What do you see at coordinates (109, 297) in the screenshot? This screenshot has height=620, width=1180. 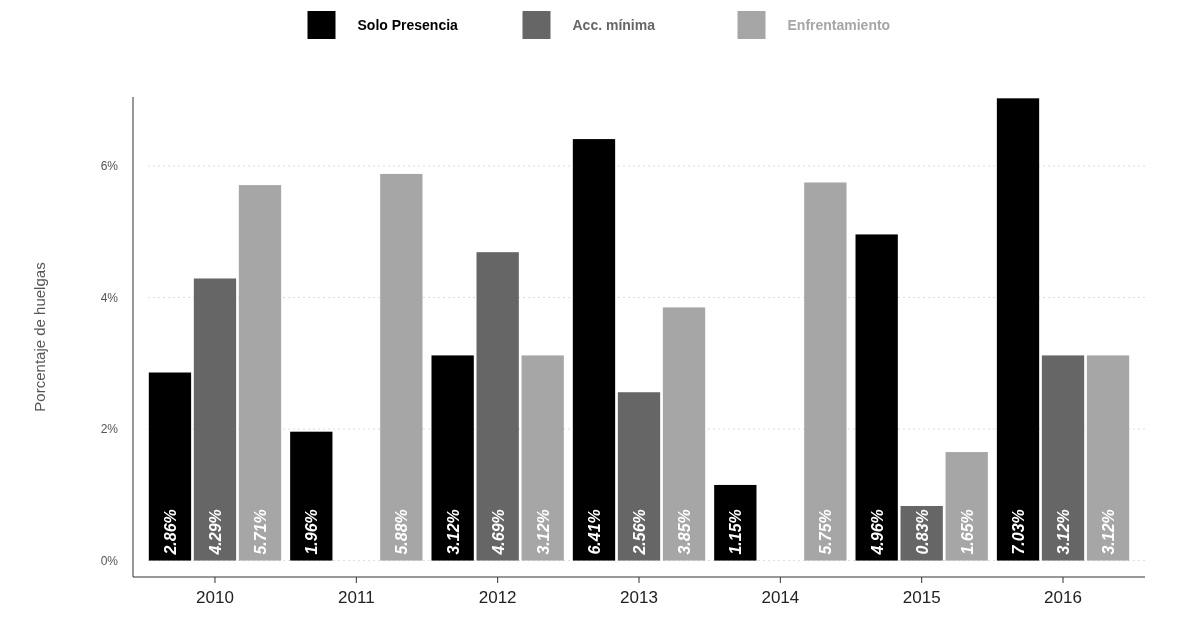 I see `y-tick-label: 4%` at bounding box center [109, 297].